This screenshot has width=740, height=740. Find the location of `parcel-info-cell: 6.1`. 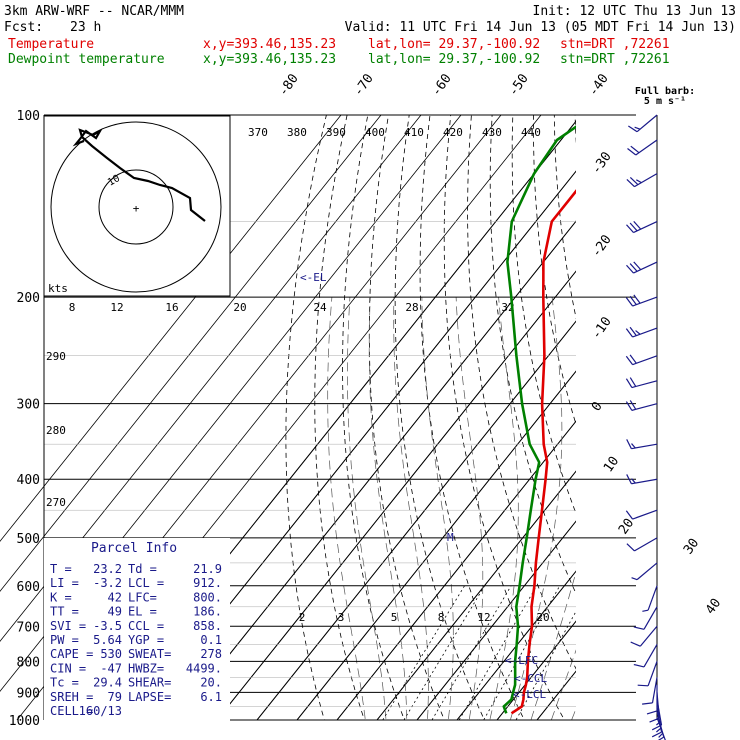

parcel-info-cell: 6.1 is located at coordinates (211, 697).